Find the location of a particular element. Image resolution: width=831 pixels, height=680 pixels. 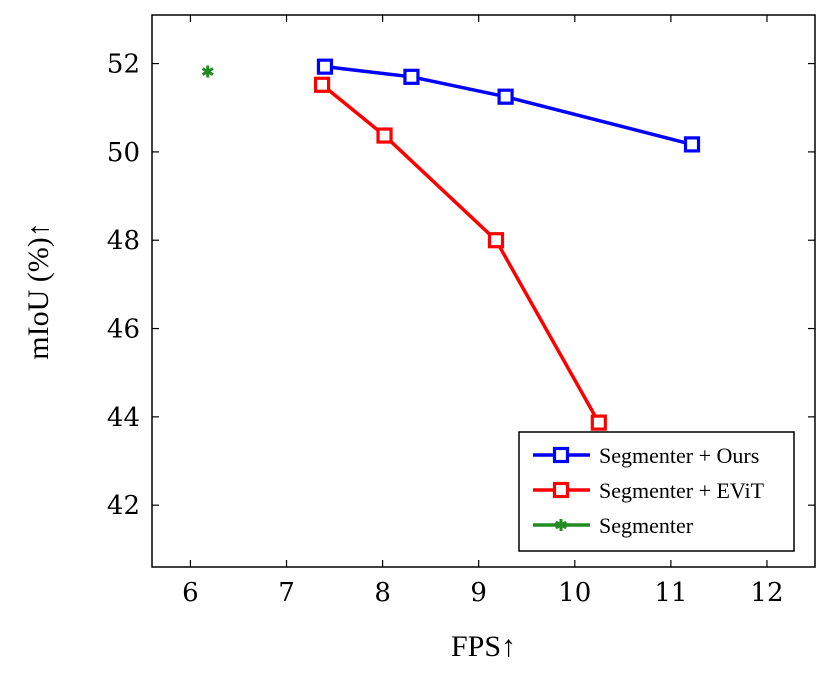

y-tick-label: 46 is located at coordinates (123, 330).